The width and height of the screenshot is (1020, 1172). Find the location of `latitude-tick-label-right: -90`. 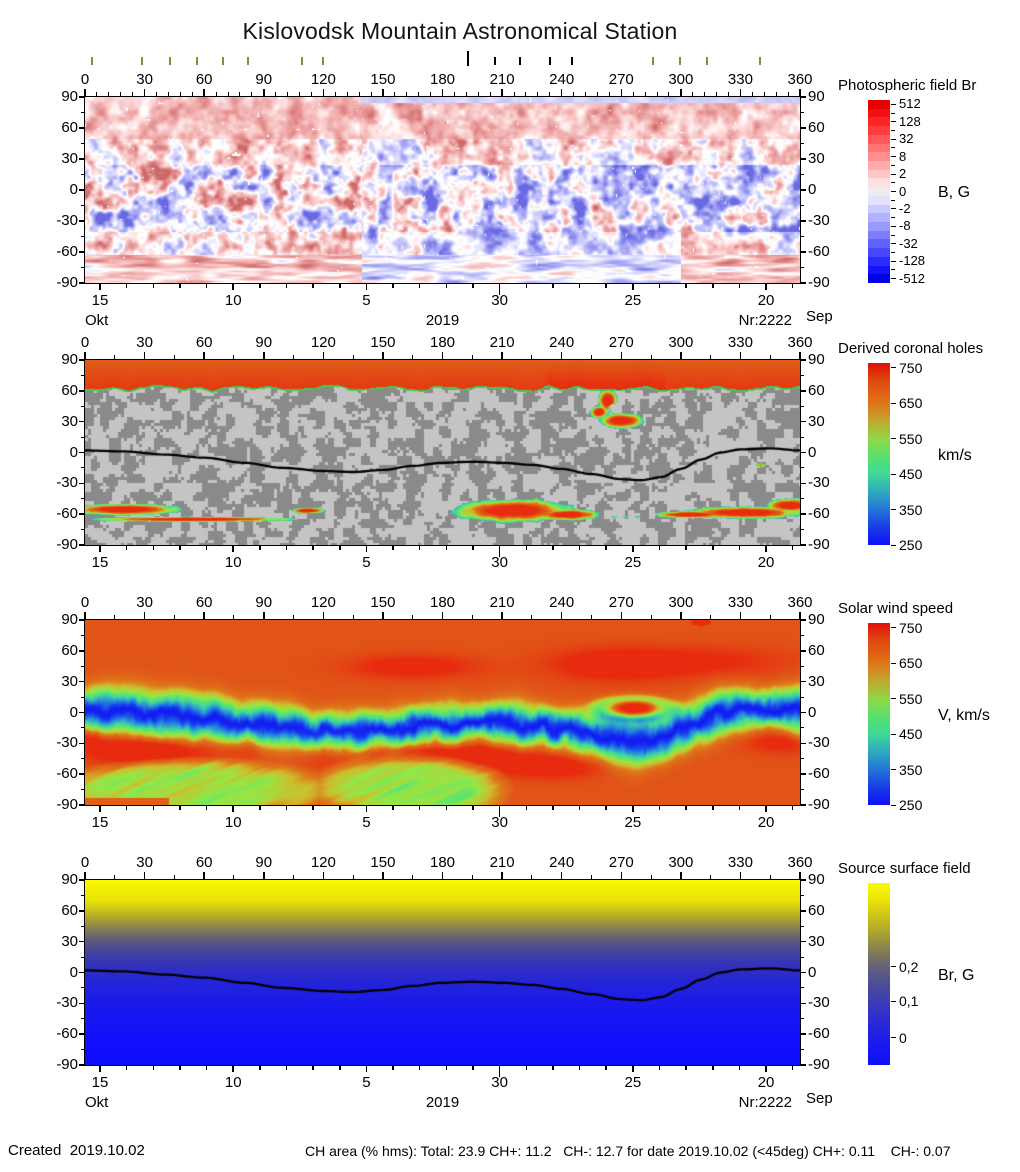

latitude-tick-label-right: -90 is located at coordinates (819, 282).